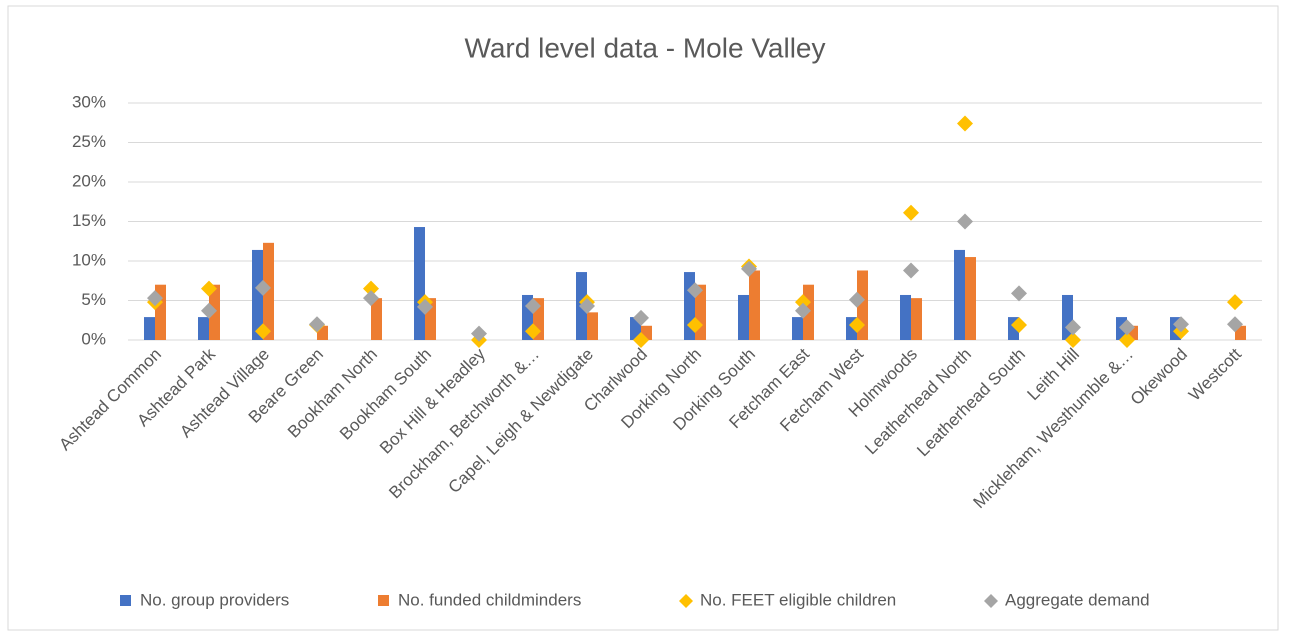  Describe the element at coordinates (1077, 599) in the screenshot. I see `legend-label: Aggregate demand` at that location.